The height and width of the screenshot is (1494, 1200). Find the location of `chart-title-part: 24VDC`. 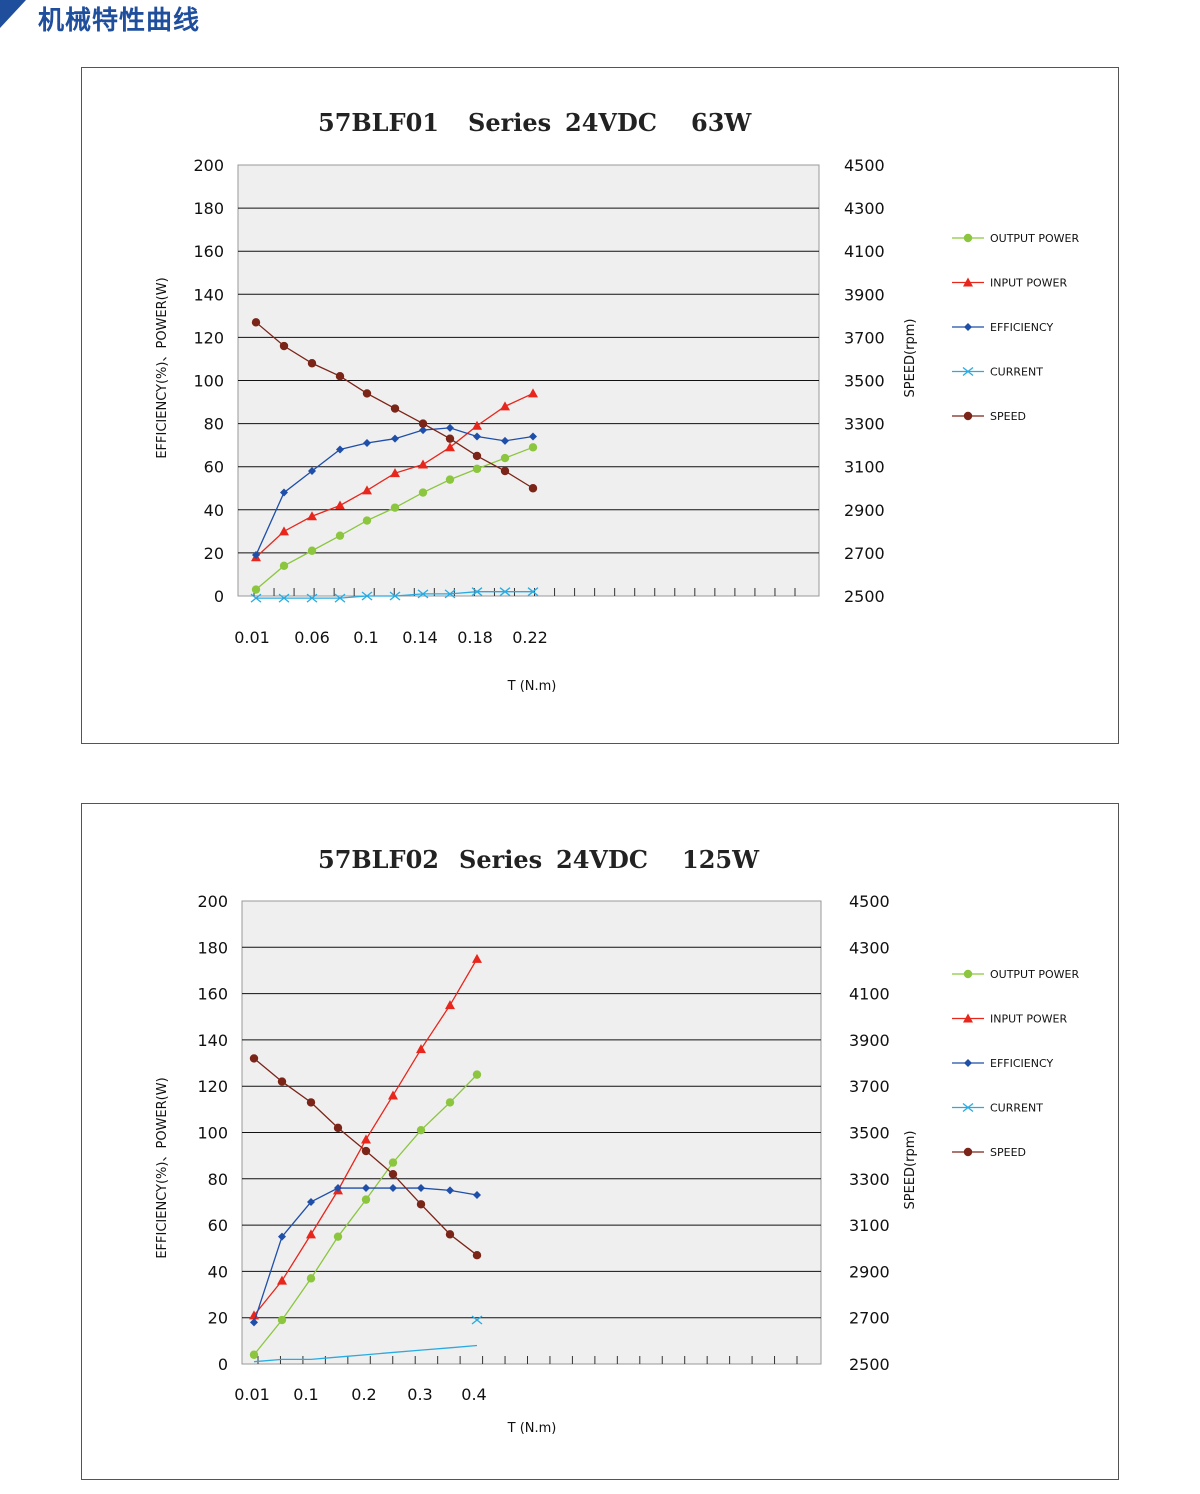

chart-title-part: 24VDC is located at coordinates (611, 122).